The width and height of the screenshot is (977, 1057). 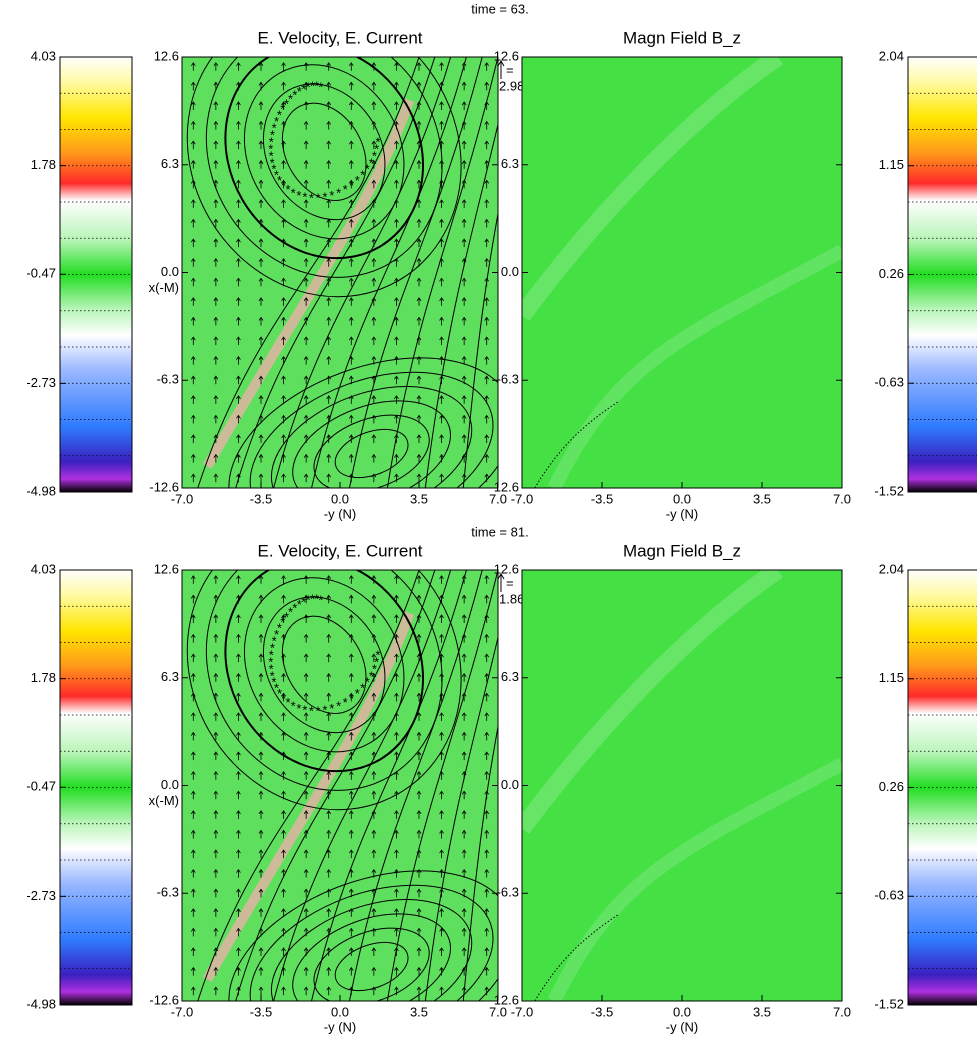 I want to click on colorbar-tick-label: 0.26, so click(x=891, y=273).